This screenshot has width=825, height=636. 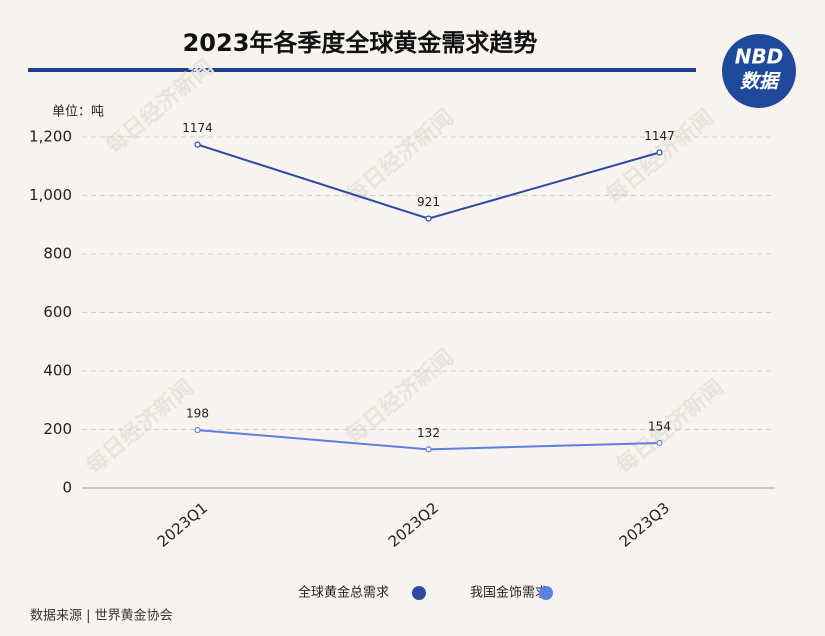 I want to click on data-label: 1147, so click(x=659, y=136).